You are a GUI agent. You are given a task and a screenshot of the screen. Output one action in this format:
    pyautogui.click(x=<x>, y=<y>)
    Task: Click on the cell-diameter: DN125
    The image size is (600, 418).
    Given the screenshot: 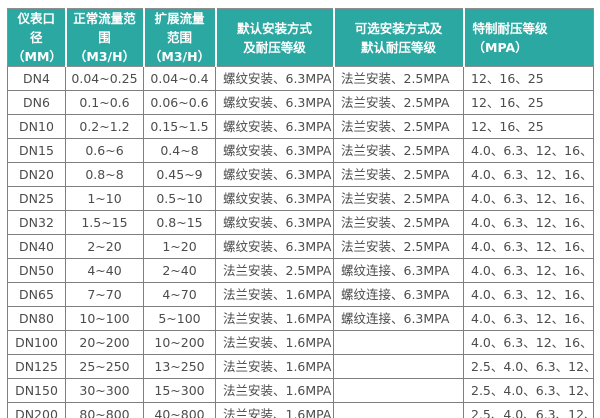 What is the action you would take?
    pyautogui.click(x=36, y=366)
    